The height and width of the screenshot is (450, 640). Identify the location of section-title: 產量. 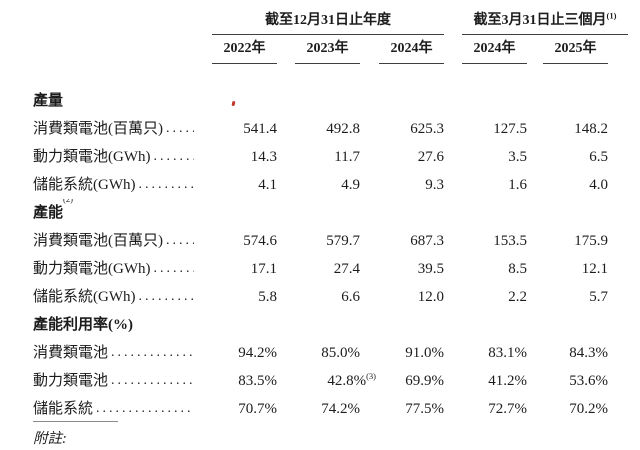
(48, 101).